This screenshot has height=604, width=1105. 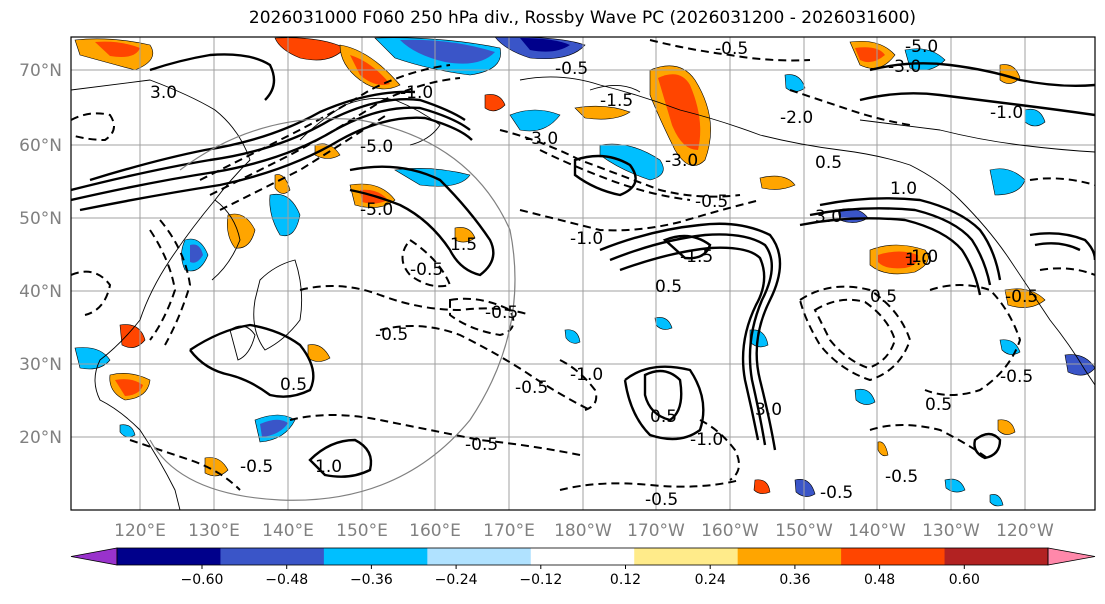 I want to click on colorbar-tick-label: −0.60, so click(x=202, y=580).